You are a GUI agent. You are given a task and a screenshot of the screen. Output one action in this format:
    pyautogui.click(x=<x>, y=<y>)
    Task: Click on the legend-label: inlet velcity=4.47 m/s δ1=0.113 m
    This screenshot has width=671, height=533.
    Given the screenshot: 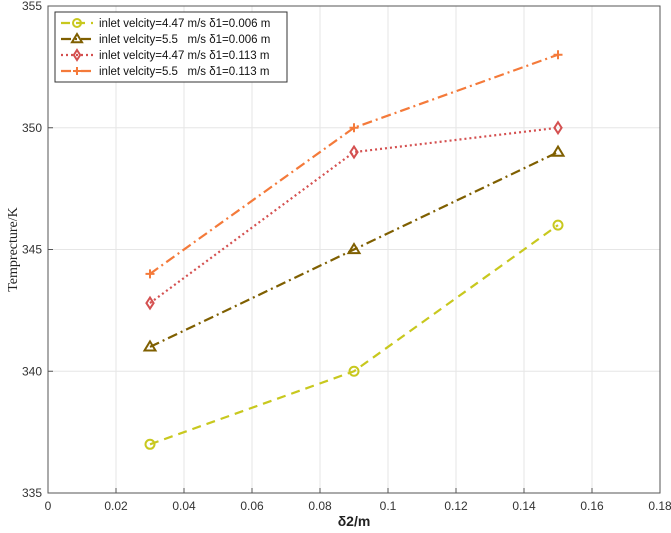 What is the action you would take?
    pyautogui.click(x=184, y=56)
    